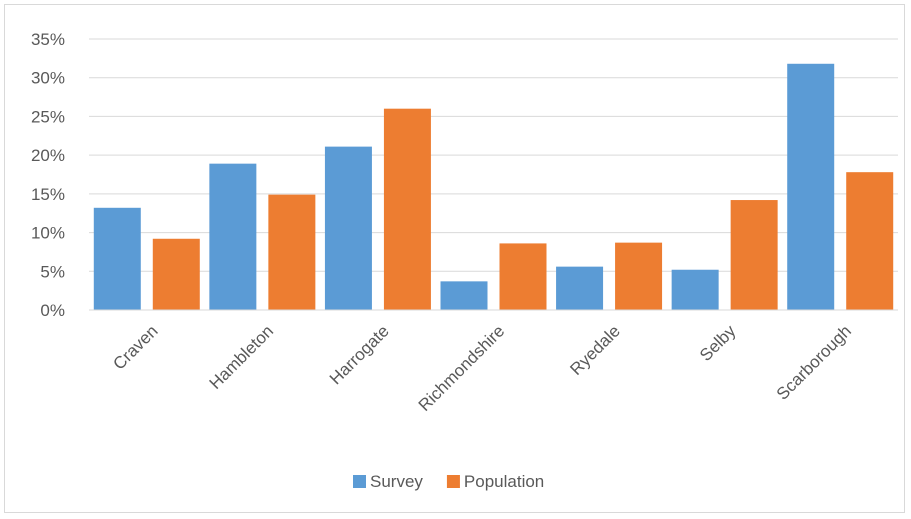 The image size is (911, 519). Describe the element at coordinates (348, 228) in the screenshot. I see `bar-survey-harrogate` at that location.